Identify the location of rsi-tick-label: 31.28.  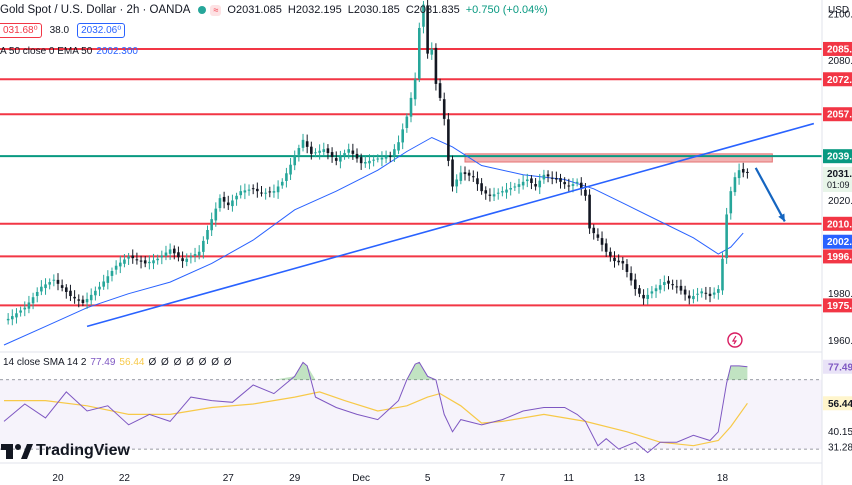
(840, 447).